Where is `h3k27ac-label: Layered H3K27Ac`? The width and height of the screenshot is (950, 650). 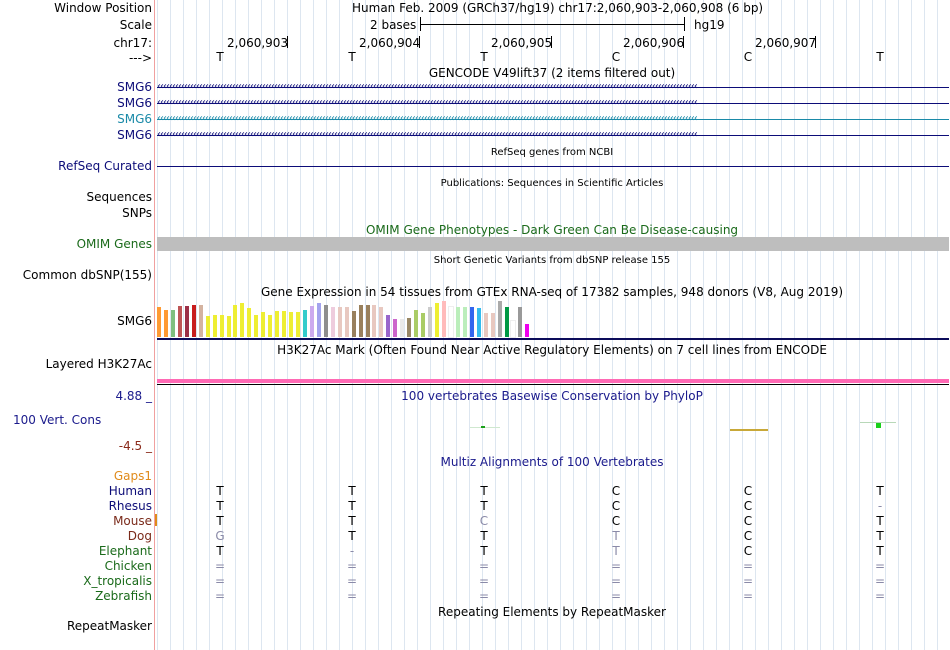
h3k27ac-label: Layered H3K27Ac is located at coordinates (98, 364).